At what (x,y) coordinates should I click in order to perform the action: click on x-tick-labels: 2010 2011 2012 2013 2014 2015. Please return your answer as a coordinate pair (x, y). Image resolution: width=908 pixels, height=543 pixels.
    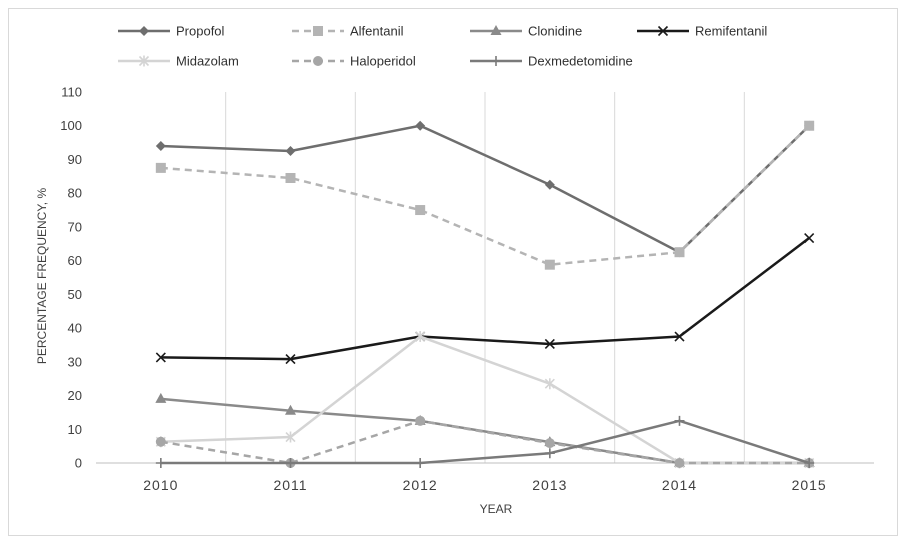
    Looking at the image, I should click on (485, 485).